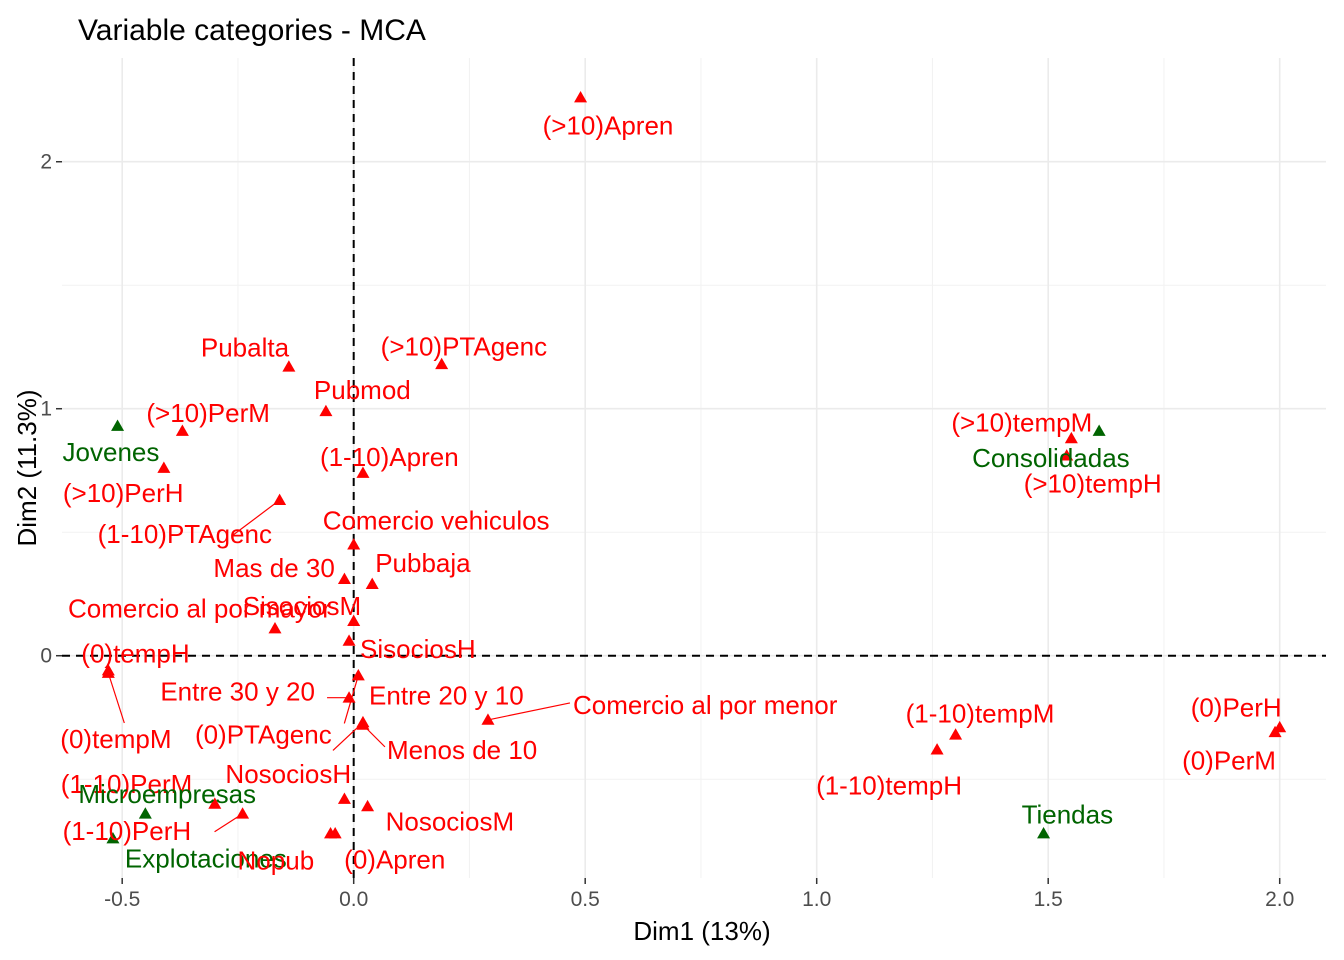  I want to click on y-tick-label: 2, so click(46, 162).